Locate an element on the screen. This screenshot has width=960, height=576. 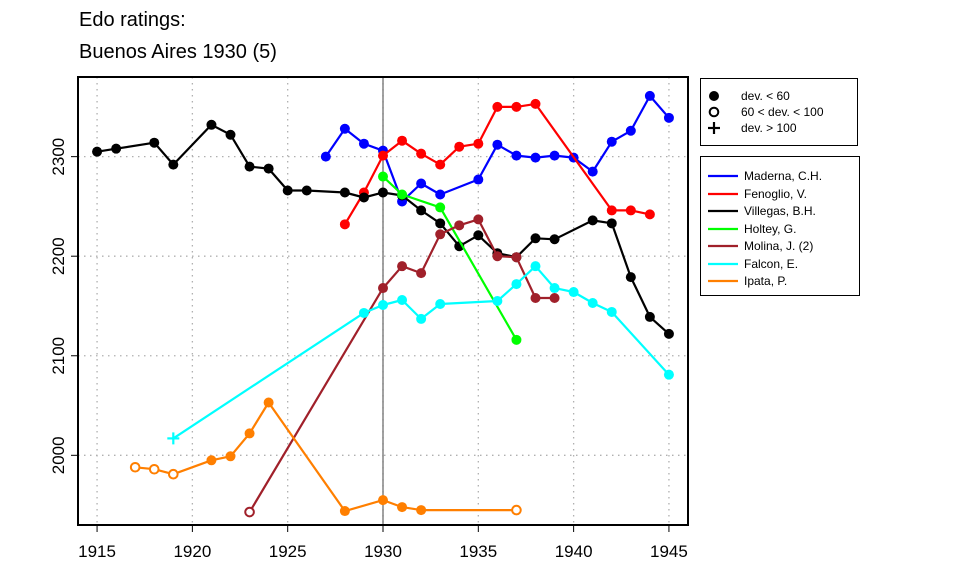
deviation-legend-item: 60 < dev. < 100 is located at coordinates (779, 112).